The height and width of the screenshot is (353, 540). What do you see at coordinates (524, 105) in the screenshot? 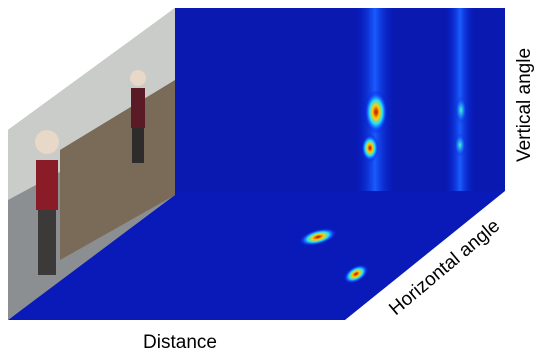
I see `axis-label: Vertical angle` at bounding box center [524, 105].